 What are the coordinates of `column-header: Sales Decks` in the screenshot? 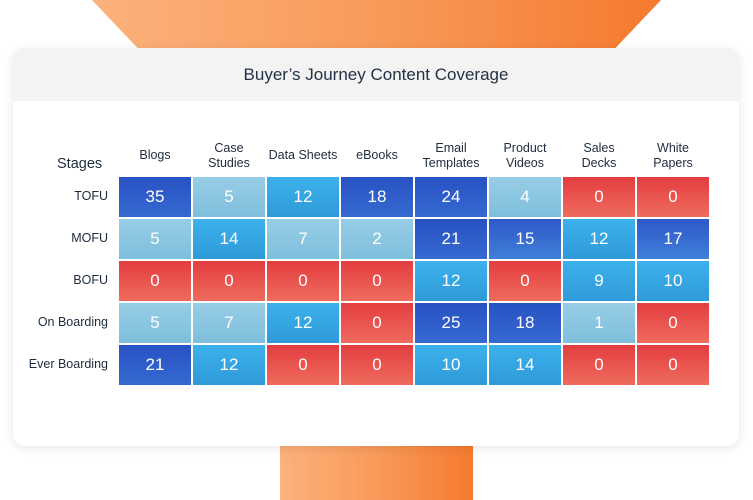 It's located at (599, 156).